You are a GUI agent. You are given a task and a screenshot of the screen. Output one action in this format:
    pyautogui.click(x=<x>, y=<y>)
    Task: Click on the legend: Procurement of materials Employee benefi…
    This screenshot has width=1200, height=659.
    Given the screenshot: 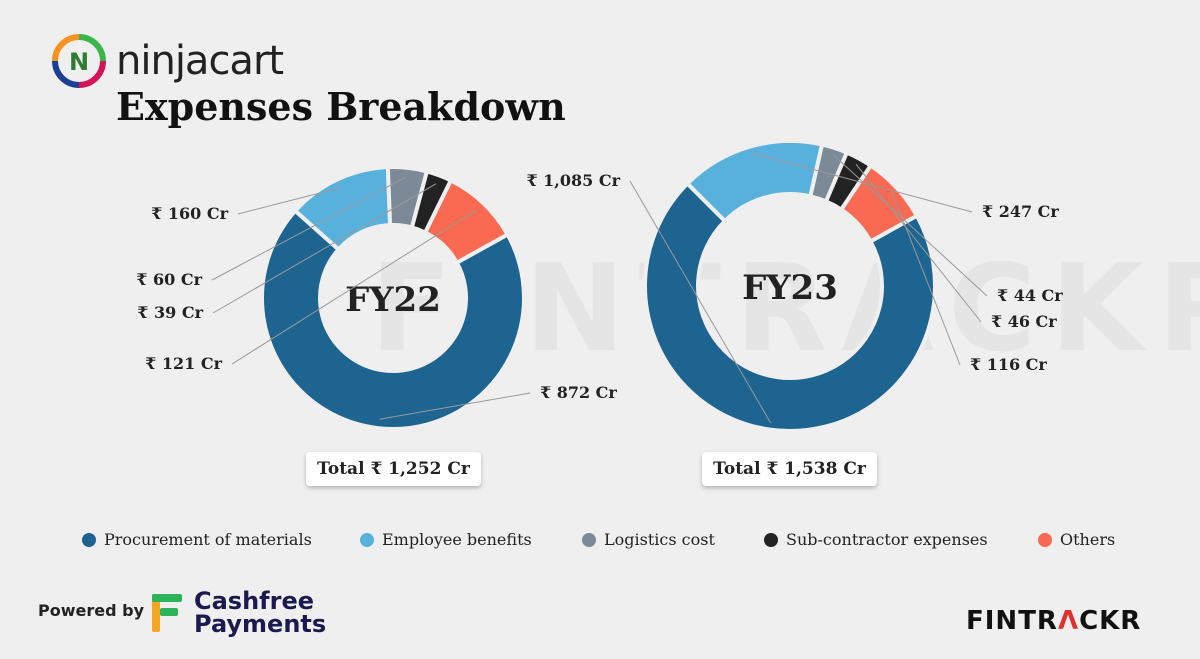 What is the action you would take?
    pyautogui.click(x=600, y=542)
    